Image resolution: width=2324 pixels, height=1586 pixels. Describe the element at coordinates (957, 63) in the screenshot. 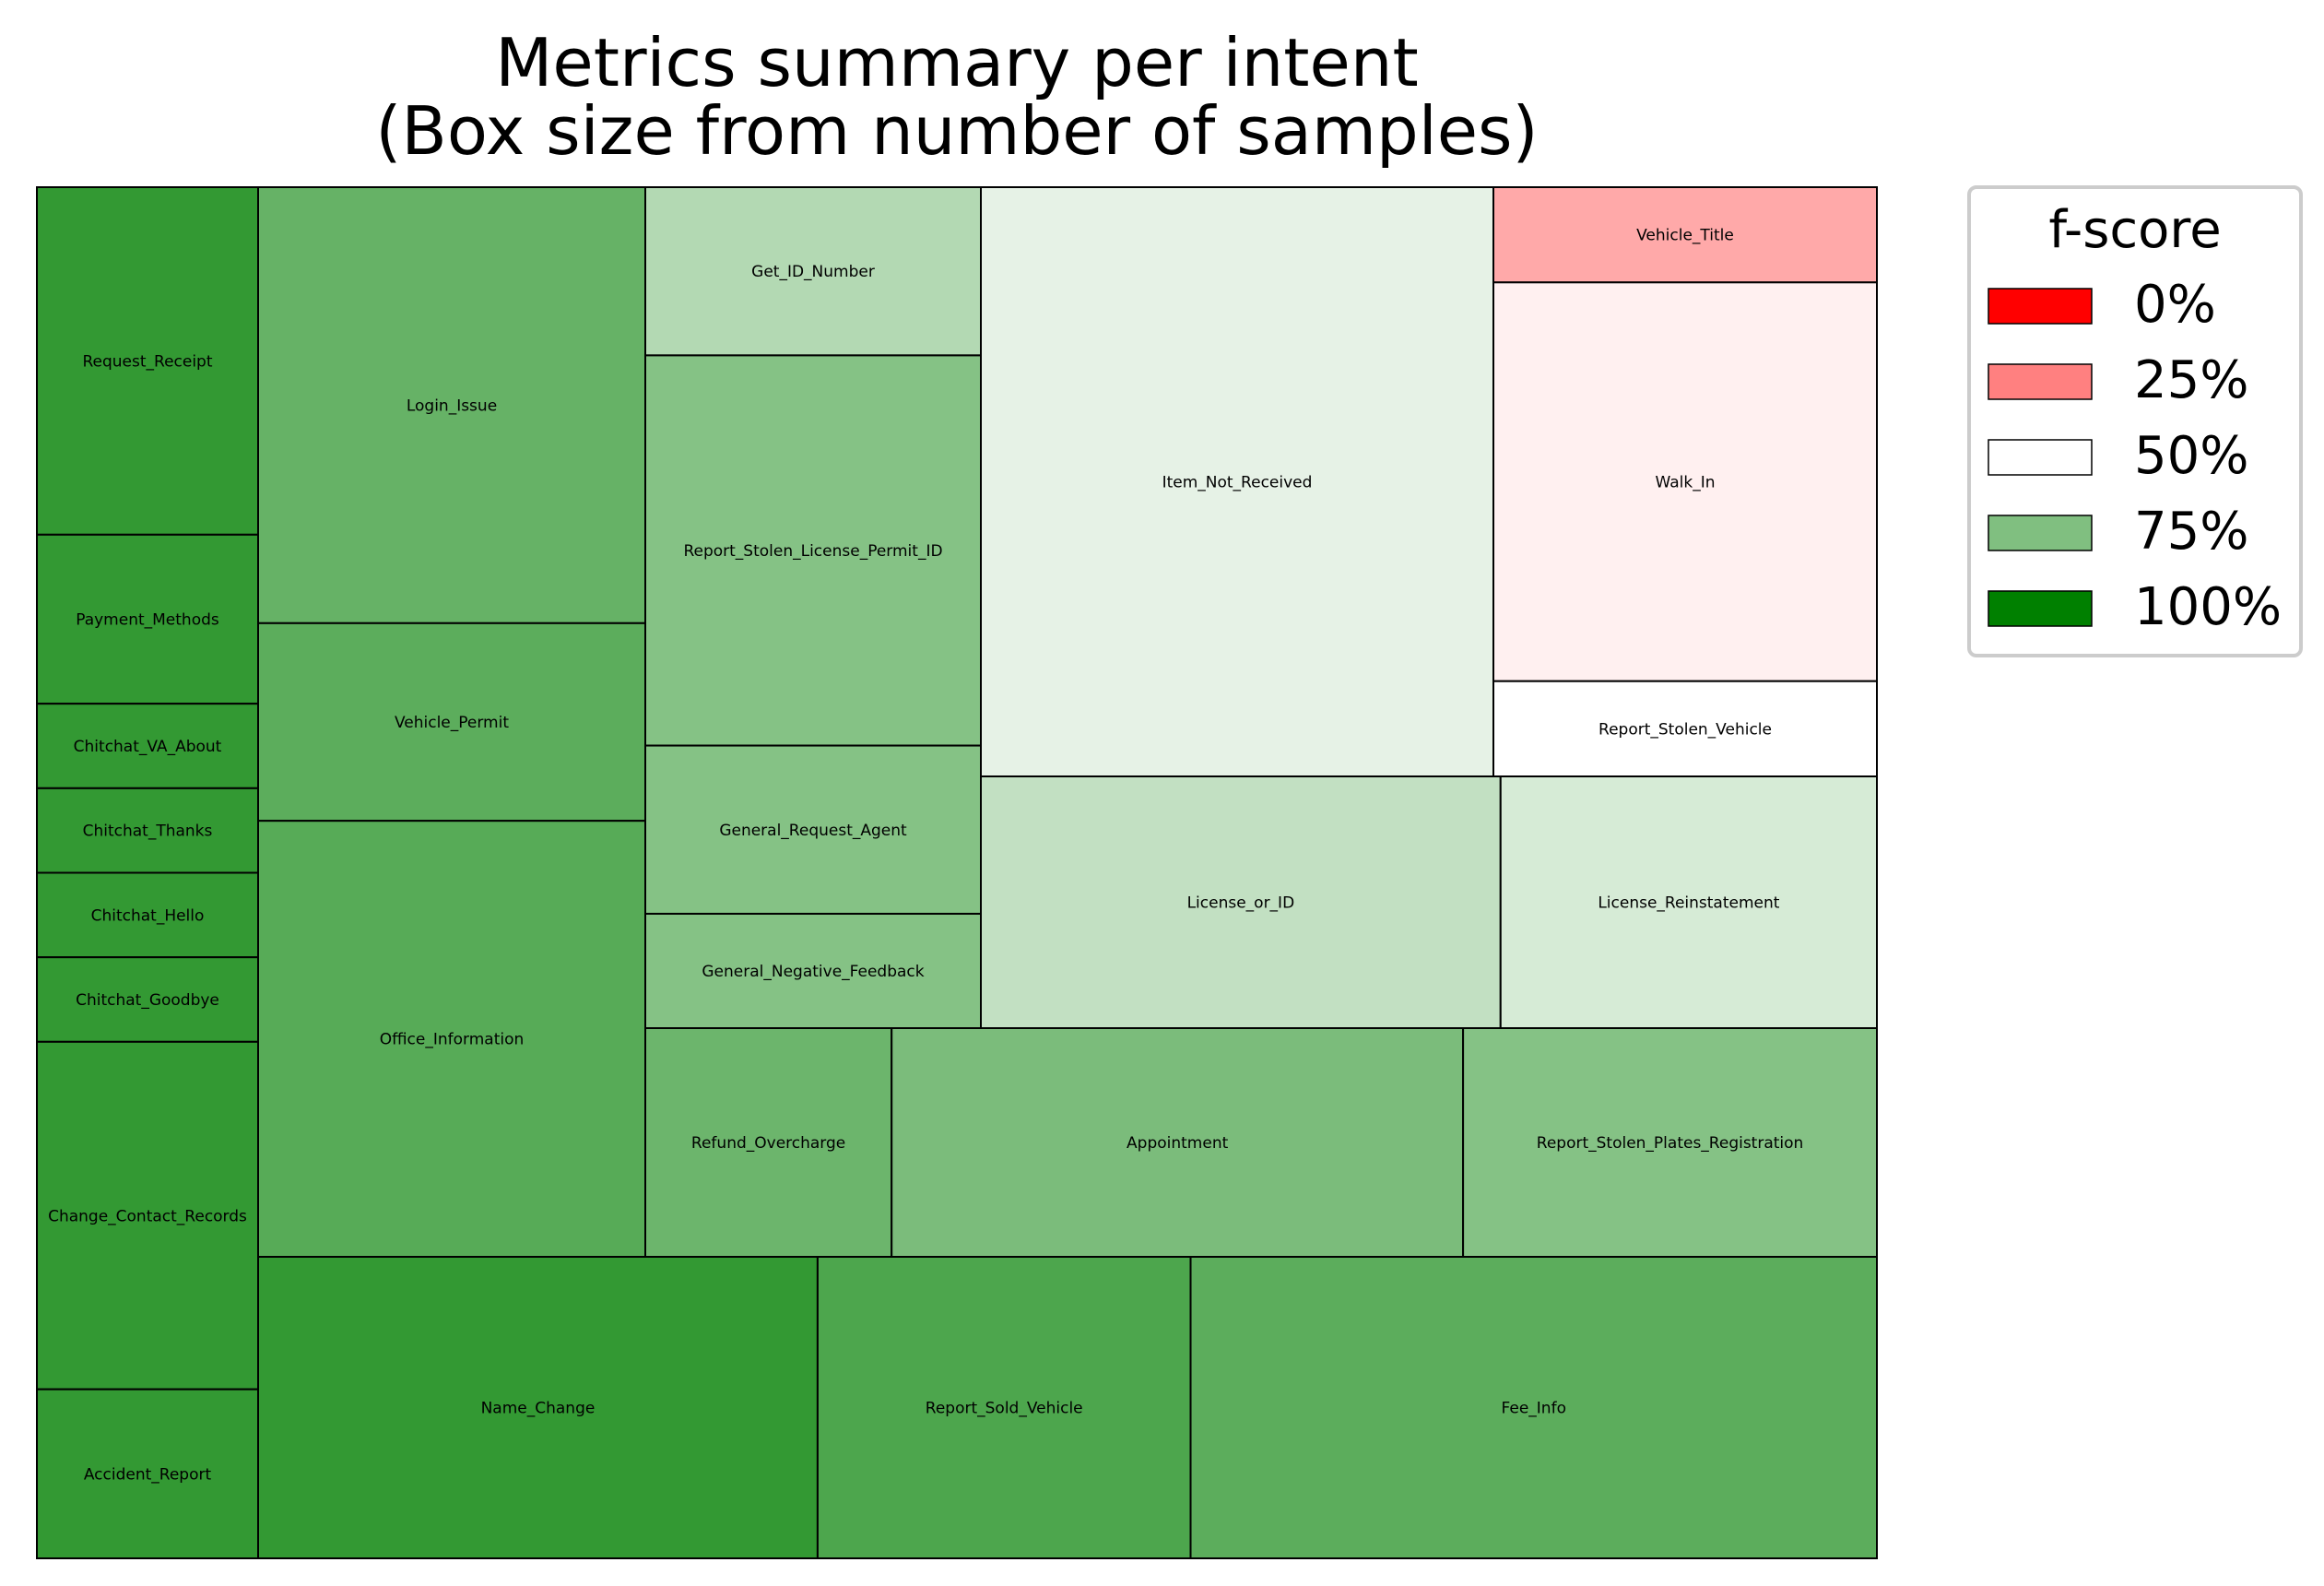

I see `chart-title-line-1: Metrics summary per intent` at that location.